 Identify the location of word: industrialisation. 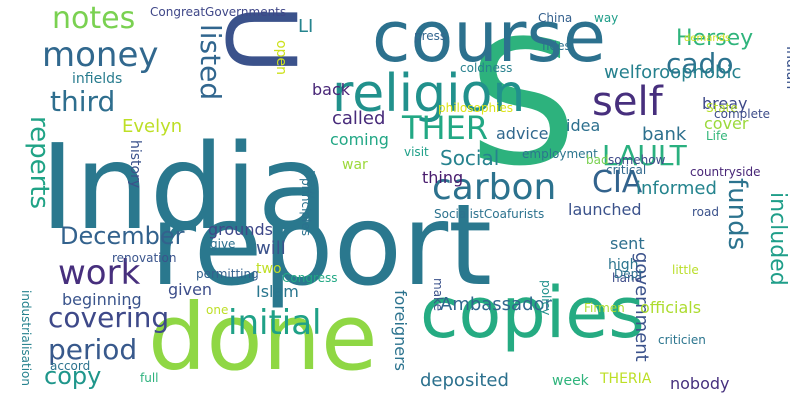
(26, 338).